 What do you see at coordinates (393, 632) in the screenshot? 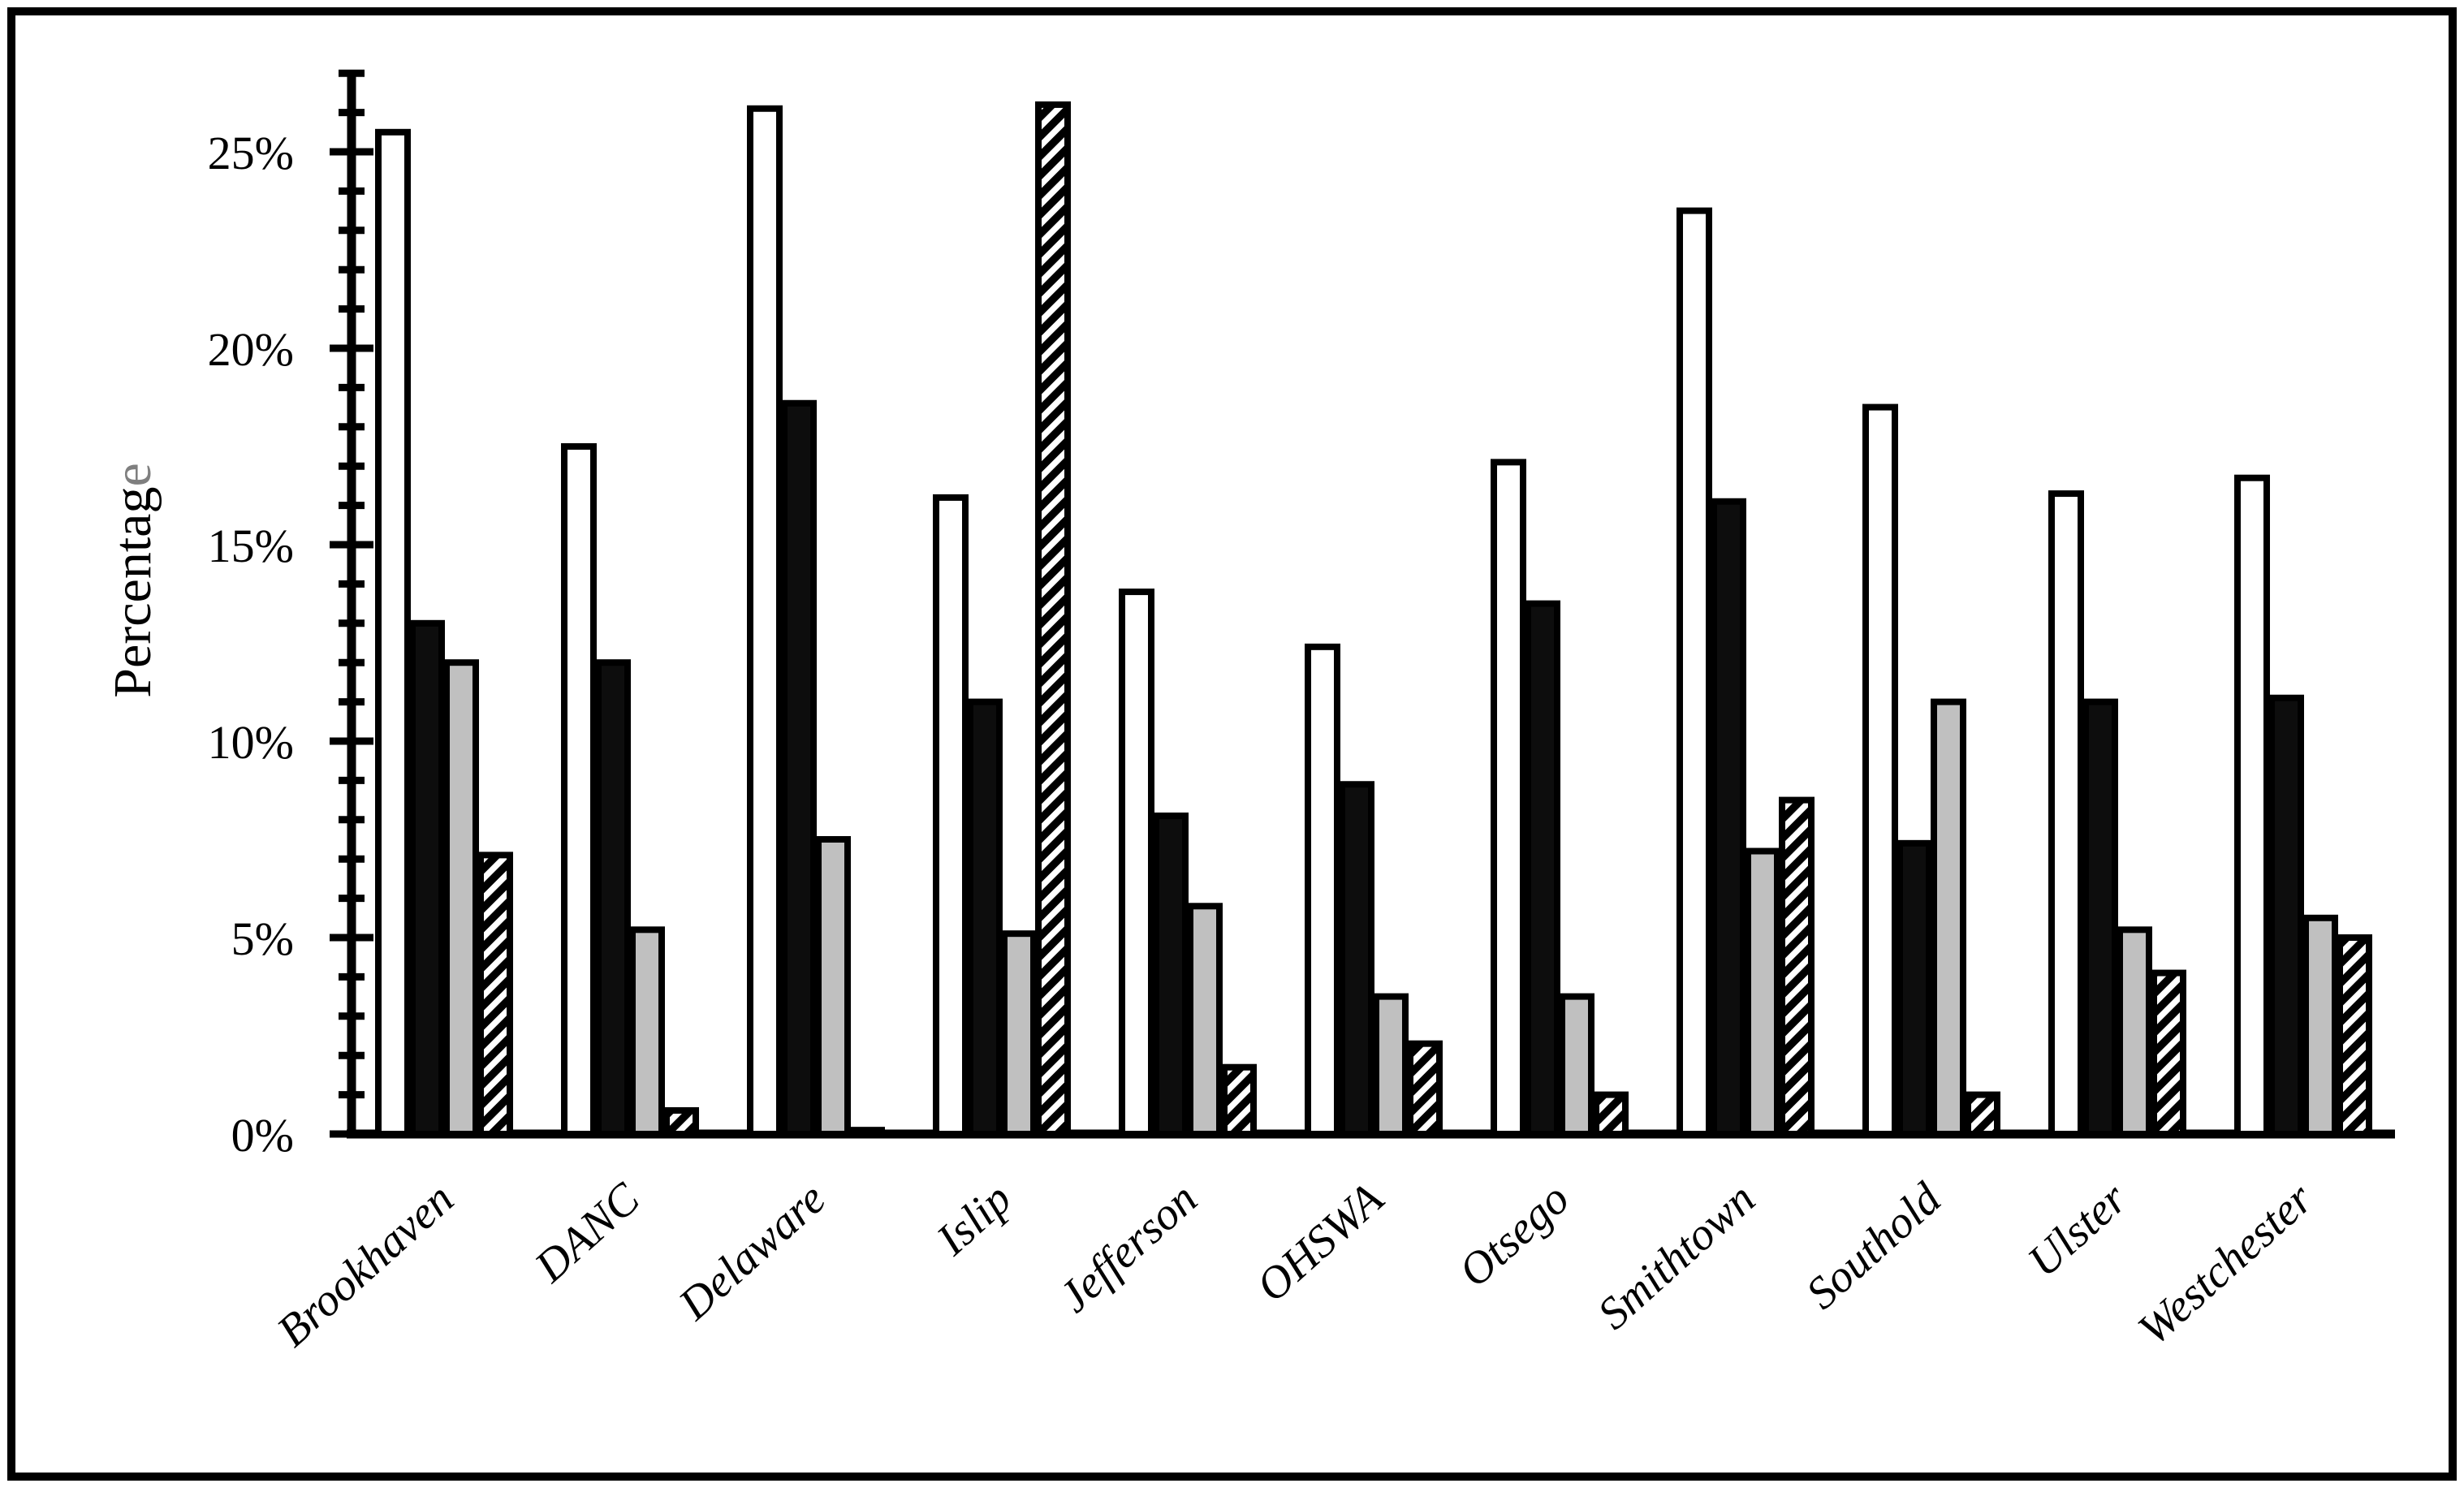
I see `bar-brookhaven-white` at bounding box center [393, 632].